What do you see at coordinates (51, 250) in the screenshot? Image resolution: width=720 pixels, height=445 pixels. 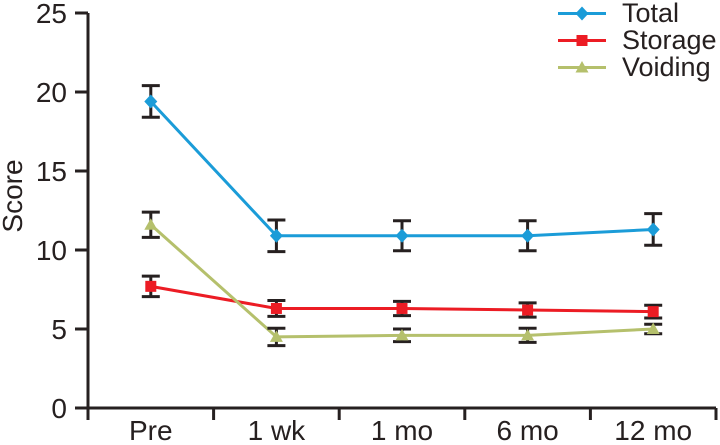 I see `svg-text: 10` at bounding box center [51, 250].